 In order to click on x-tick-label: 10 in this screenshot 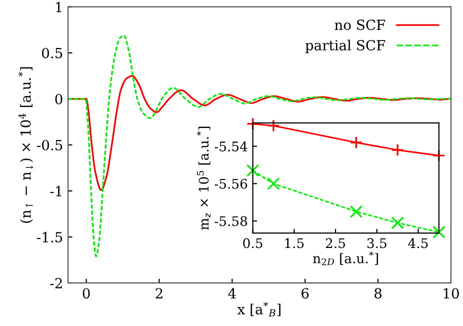, I will do `click(451, 293)`.